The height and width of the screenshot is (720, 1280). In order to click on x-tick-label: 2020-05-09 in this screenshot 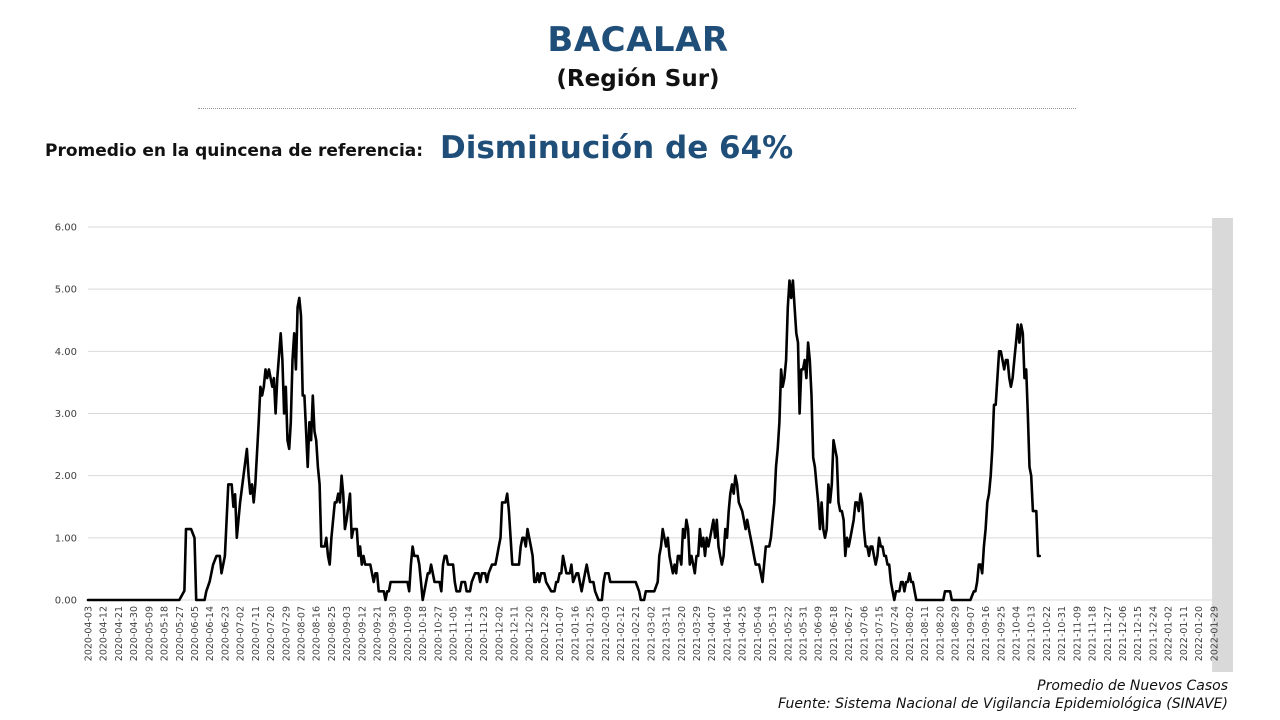, I will do `click(149, 633)`.